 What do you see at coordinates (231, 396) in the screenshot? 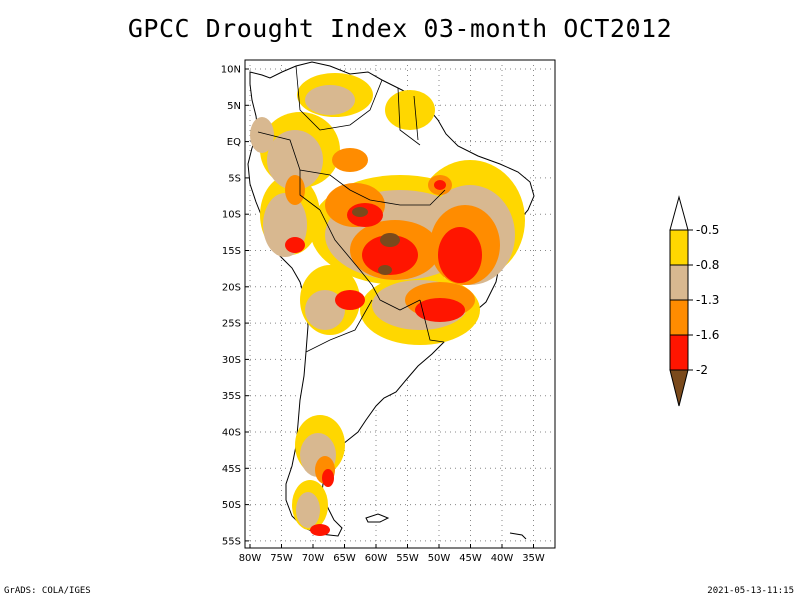
I see `lat-label: 35S` at bounding box center [231, 396].